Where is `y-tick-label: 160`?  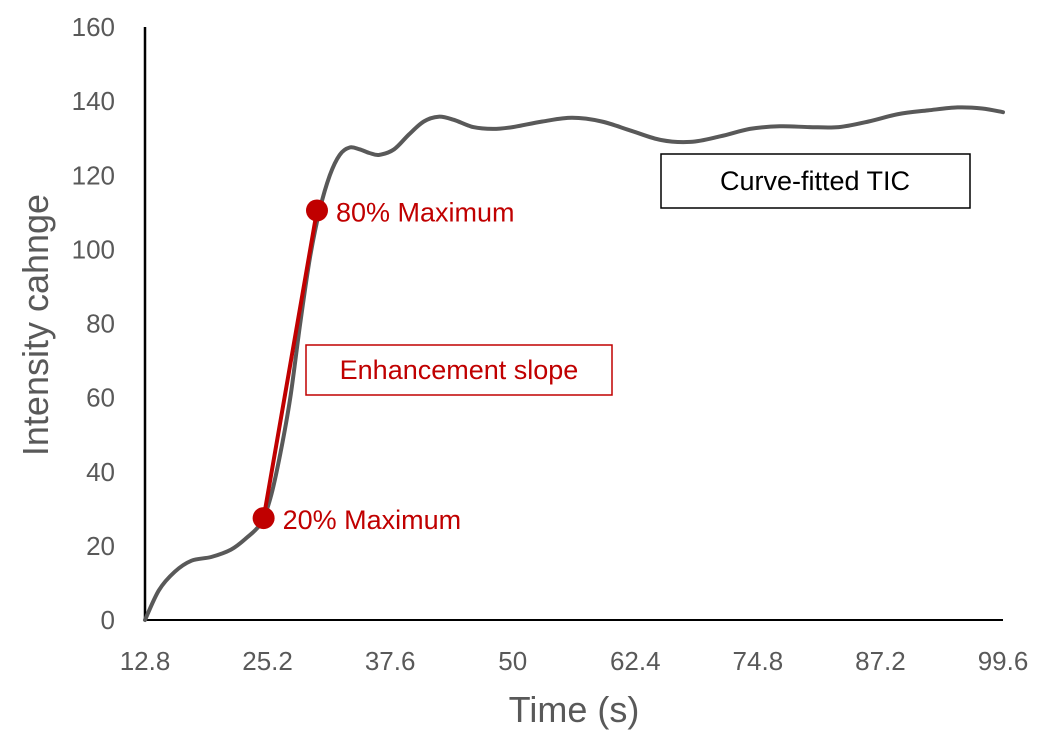 y-tick-label: 160 is located at coordinates (93, 27).